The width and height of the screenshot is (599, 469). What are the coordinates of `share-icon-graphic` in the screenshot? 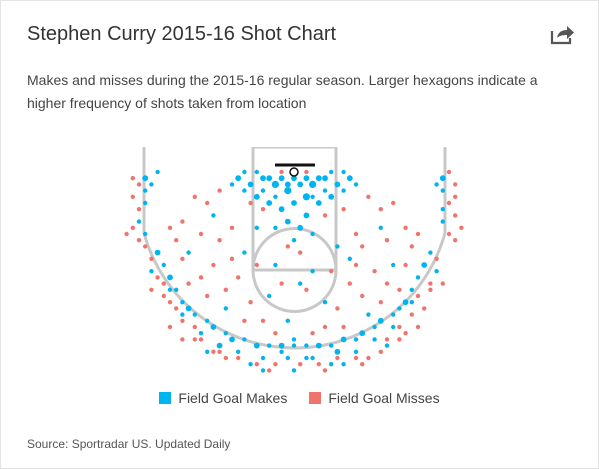 It's located at (562, 35).